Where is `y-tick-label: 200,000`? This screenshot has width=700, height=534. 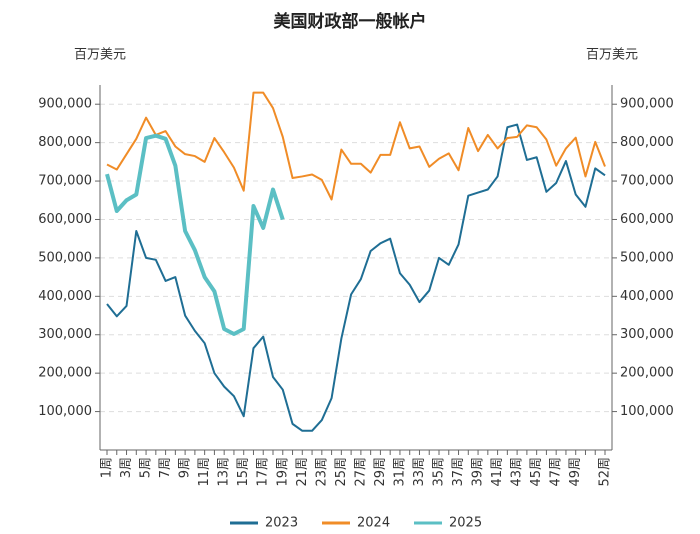 y-tick-label: 200,000 is located at coordinates (65, 373).